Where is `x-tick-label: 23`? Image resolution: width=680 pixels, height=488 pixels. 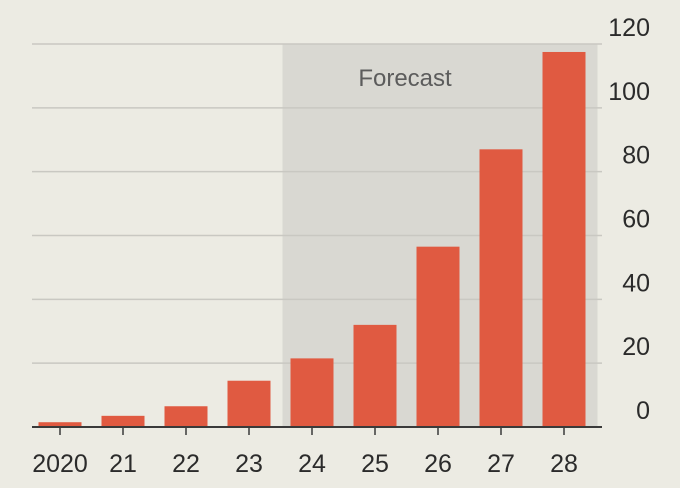
x-tick-label: 23 is located at coordinates (249, 464).